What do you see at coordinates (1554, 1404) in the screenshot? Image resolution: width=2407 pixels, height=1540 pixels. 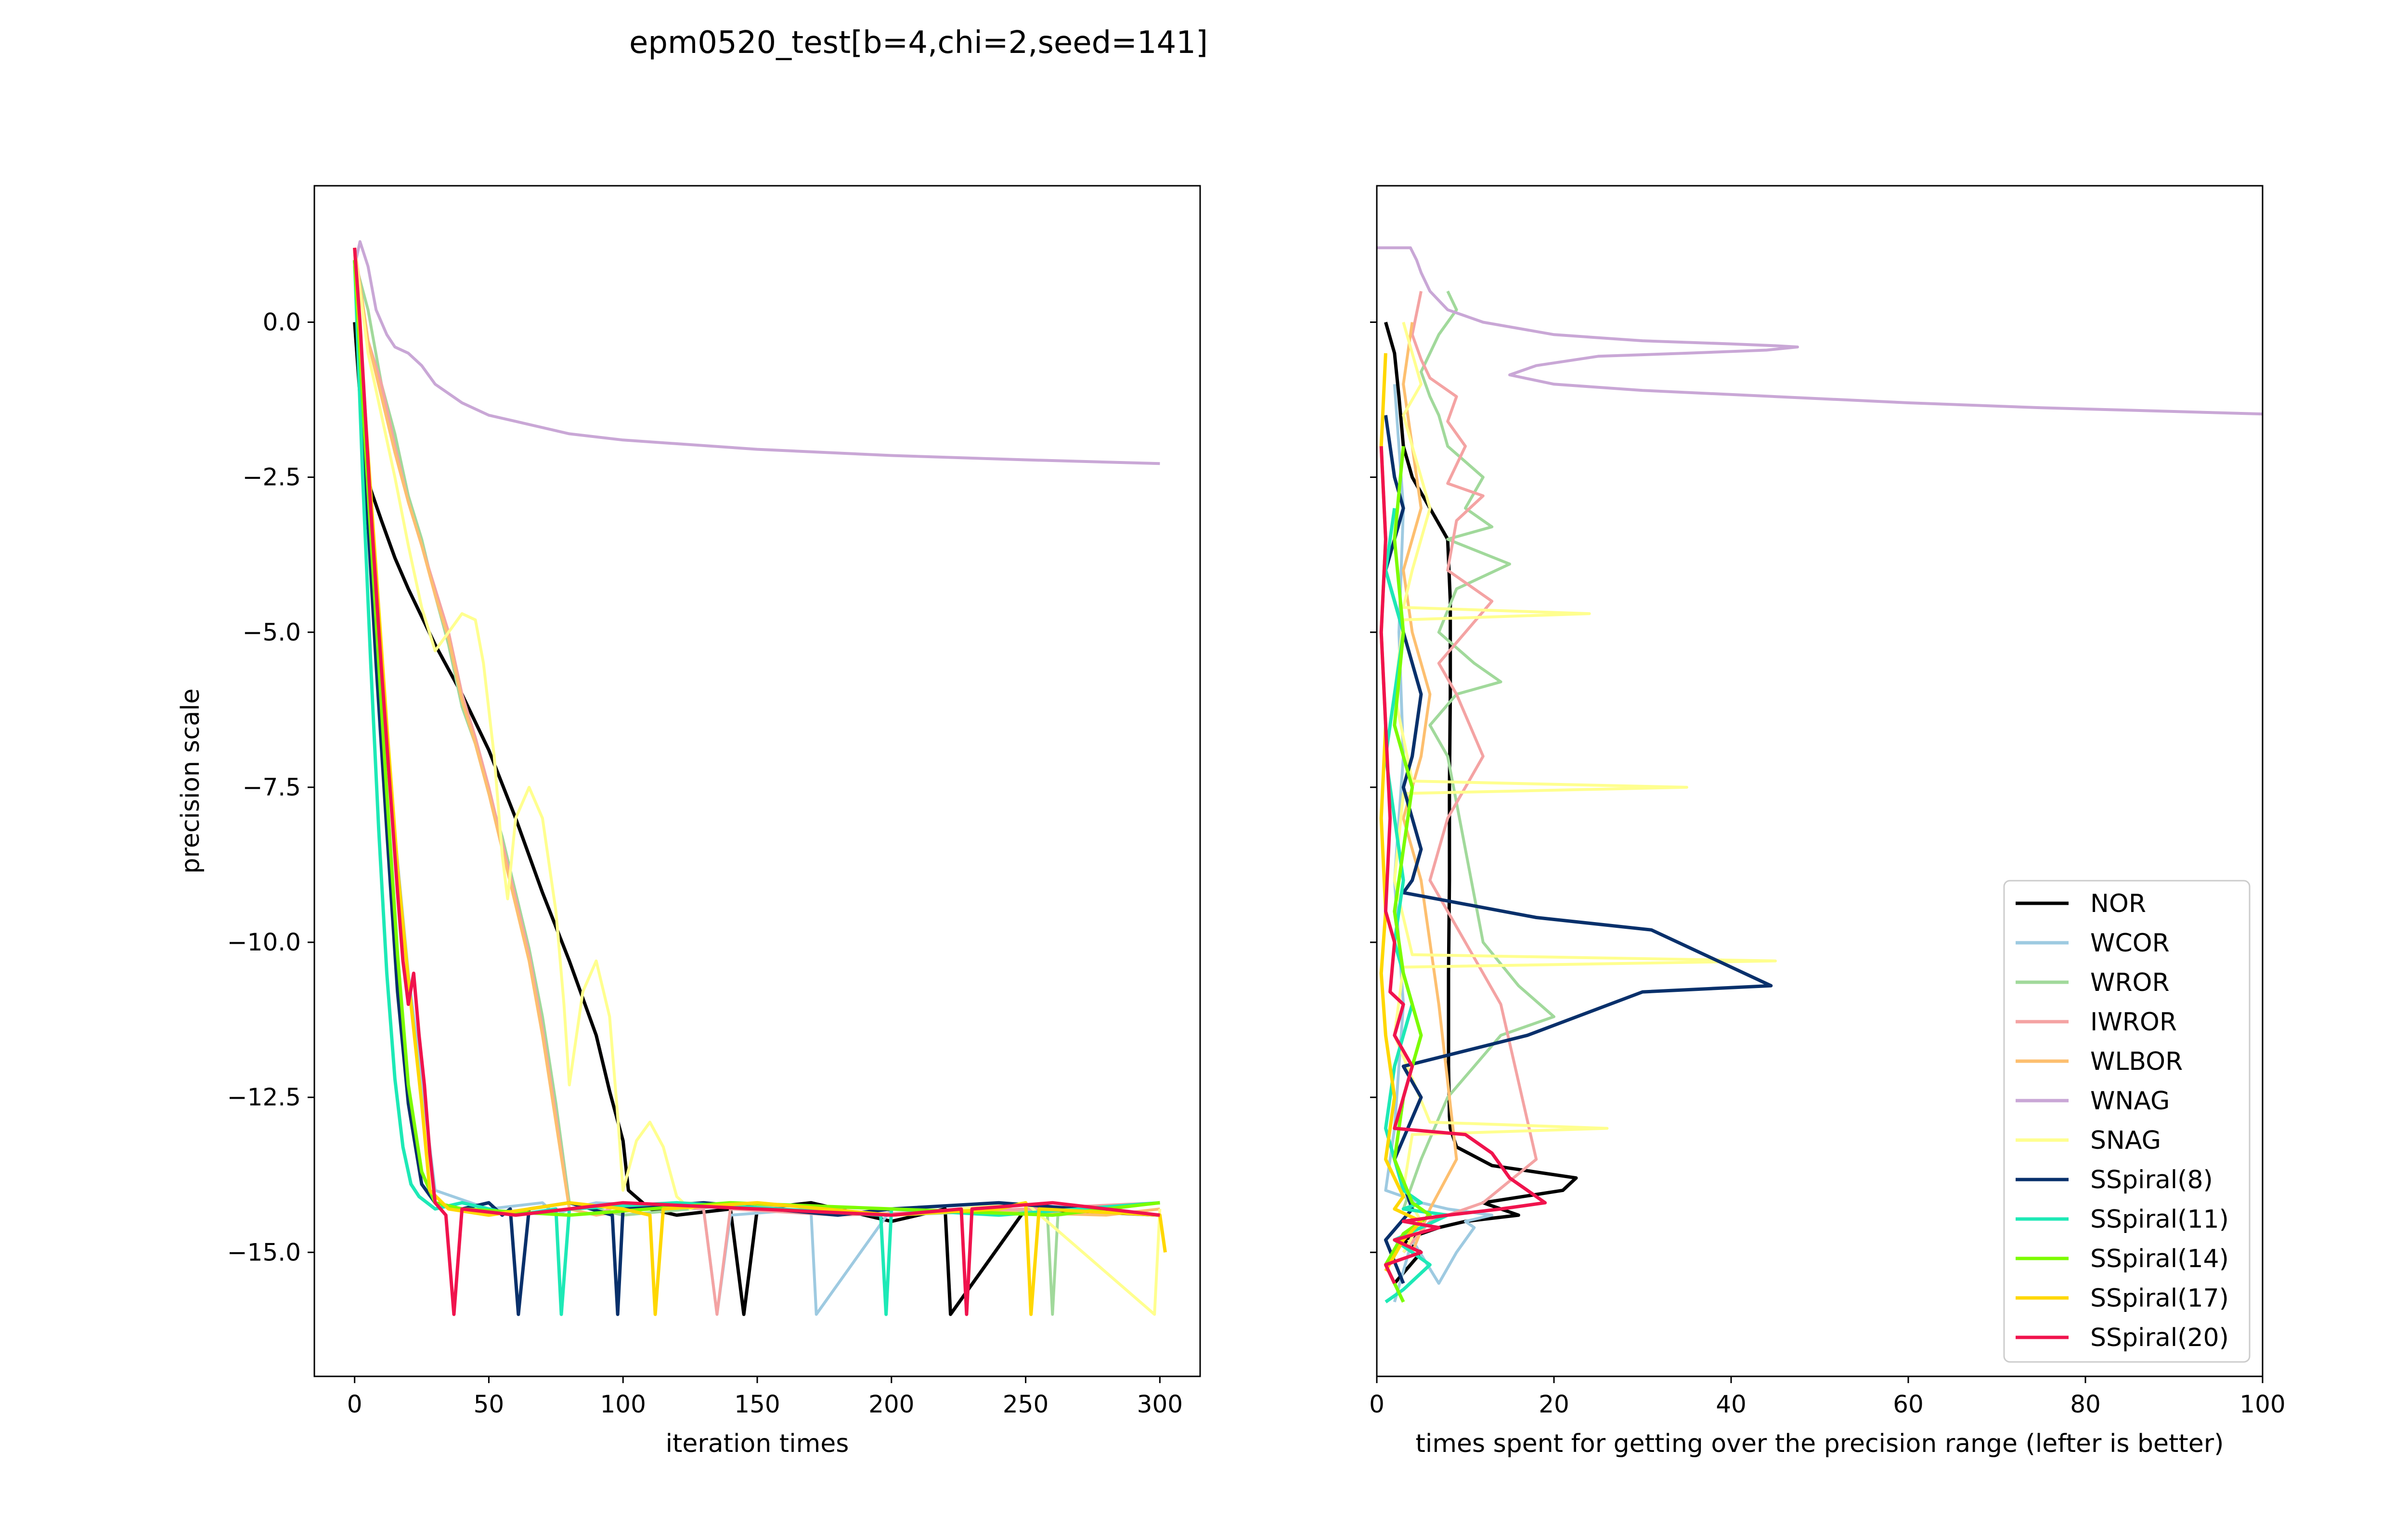 I see `right-x-tick-label: 20` at bounding box center [1554, 1404].